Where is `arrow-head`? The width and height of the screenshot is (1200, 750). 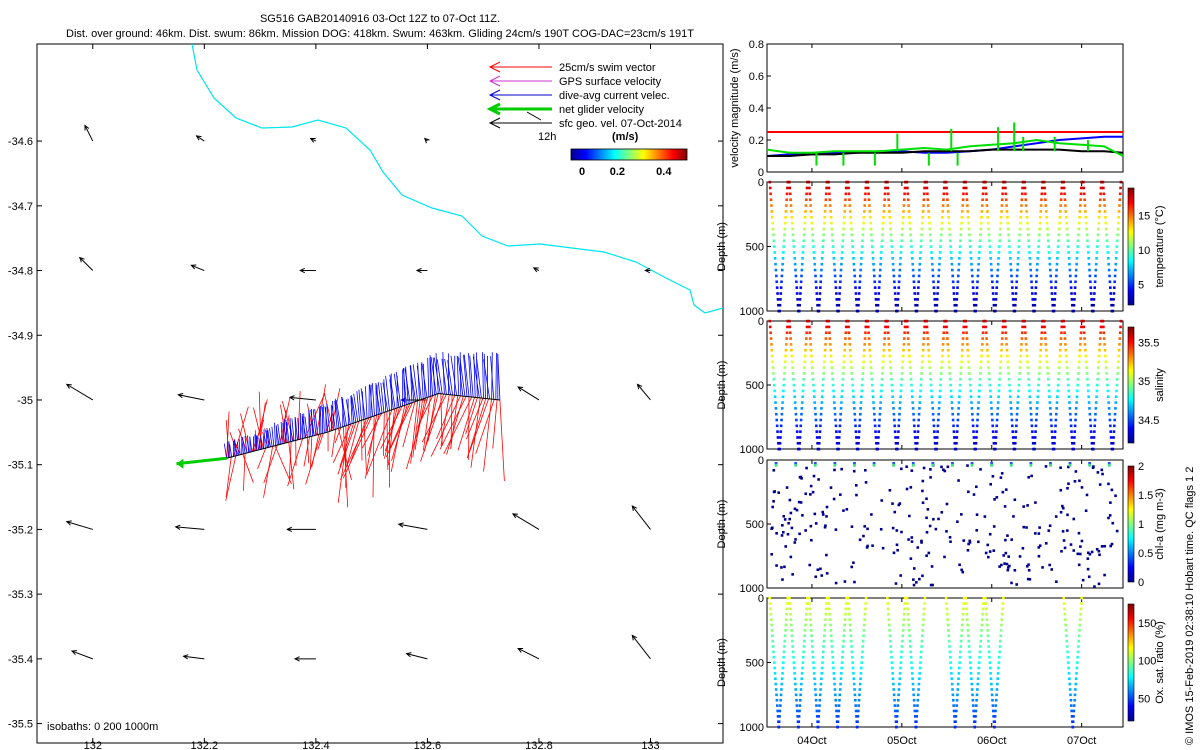
arrow-head is located at coordinates (312, 140).